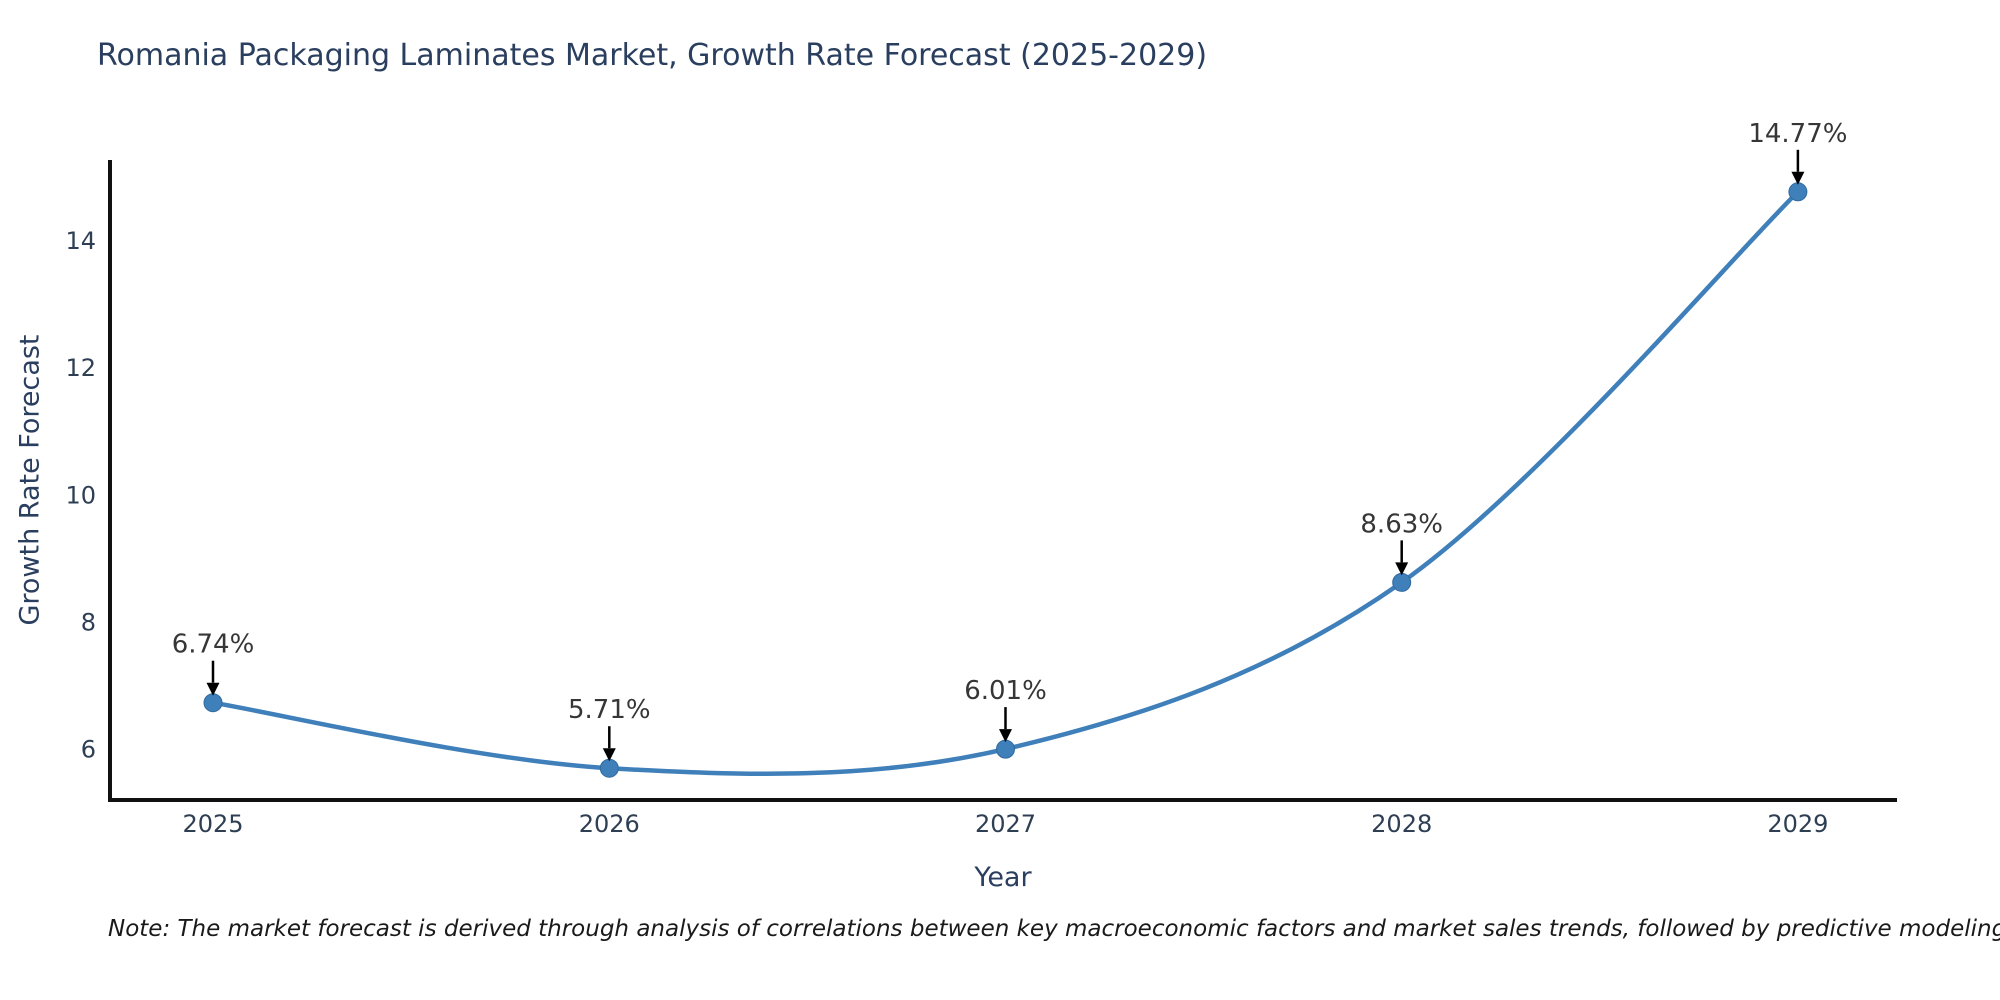 The width and height of the screenshot is (2000, 1000). What do you see at coordinates (1005, 691) in the screenshot?
I see `annotation-label: 6.01%` at bounding box center [1005, 691].